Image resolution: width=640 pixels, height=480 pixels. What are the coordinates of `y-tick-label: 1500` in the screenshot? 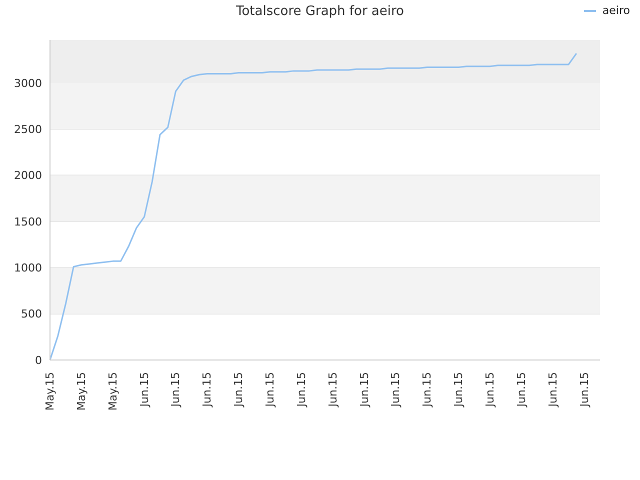 It's located at (28, 221).